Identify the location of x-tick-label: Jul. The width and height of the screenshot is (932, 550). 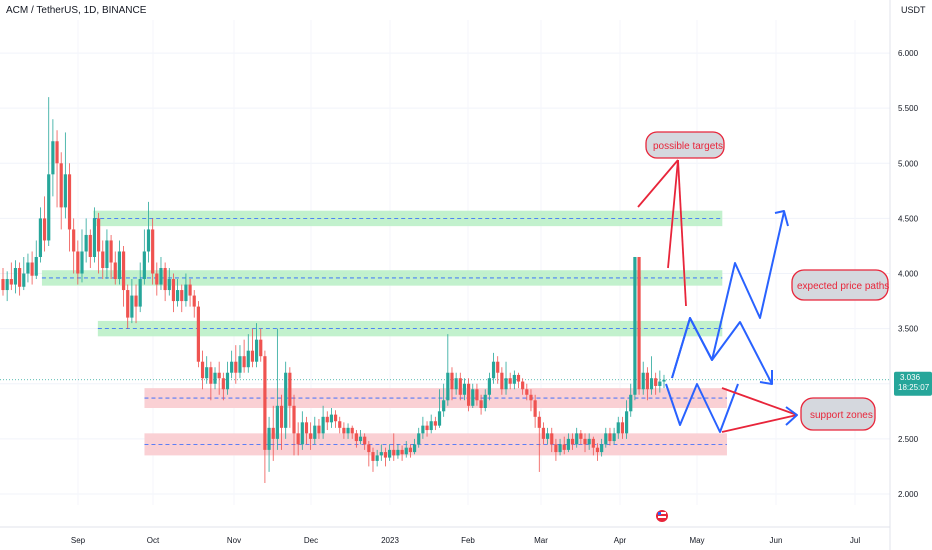
(855, 540).